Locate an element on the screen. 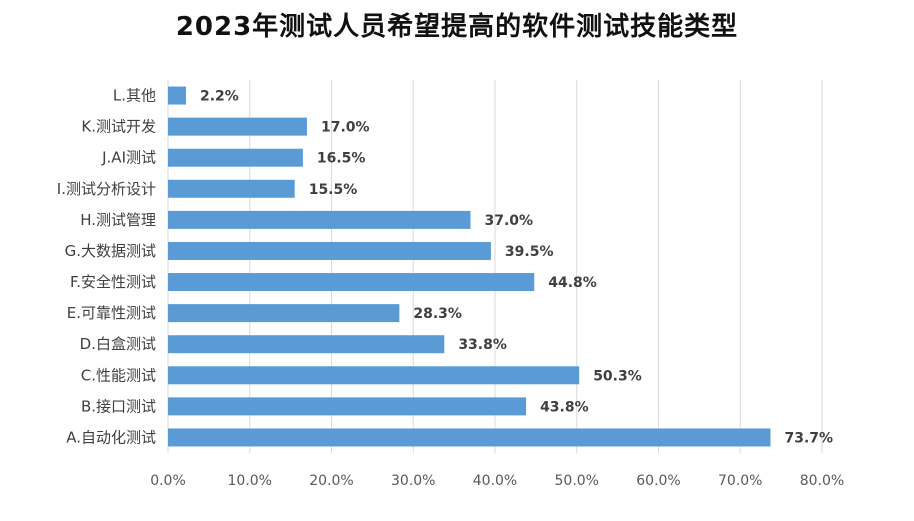 The height and width of the screenshot is (521, 914). category-label-9: I.测试分析设计 is located at coordinates (106, 189).